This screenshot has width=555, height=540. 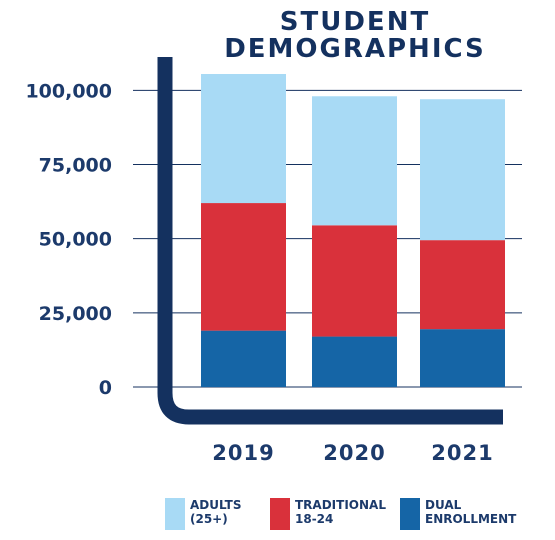 What do you see at coordinates (354, 453) in the screenshot?
I see `x-tick-label: 2020` at bounding box center [354, 453].